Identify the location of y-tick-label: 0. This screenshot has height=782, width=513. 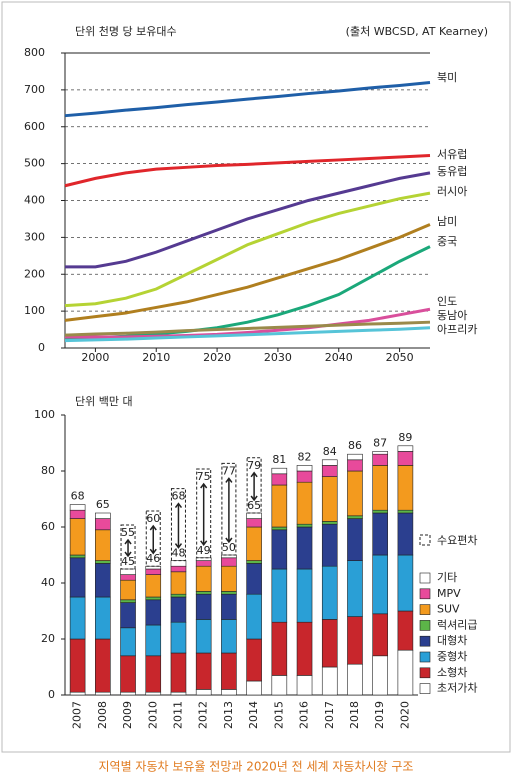
(51, 694).